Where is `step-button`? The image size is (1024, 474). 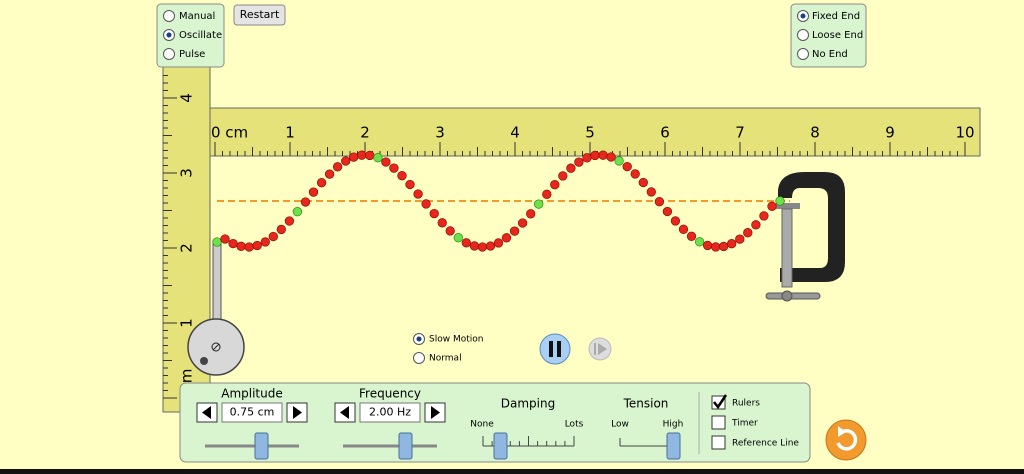 step-button is located at coordinates (600, 349).